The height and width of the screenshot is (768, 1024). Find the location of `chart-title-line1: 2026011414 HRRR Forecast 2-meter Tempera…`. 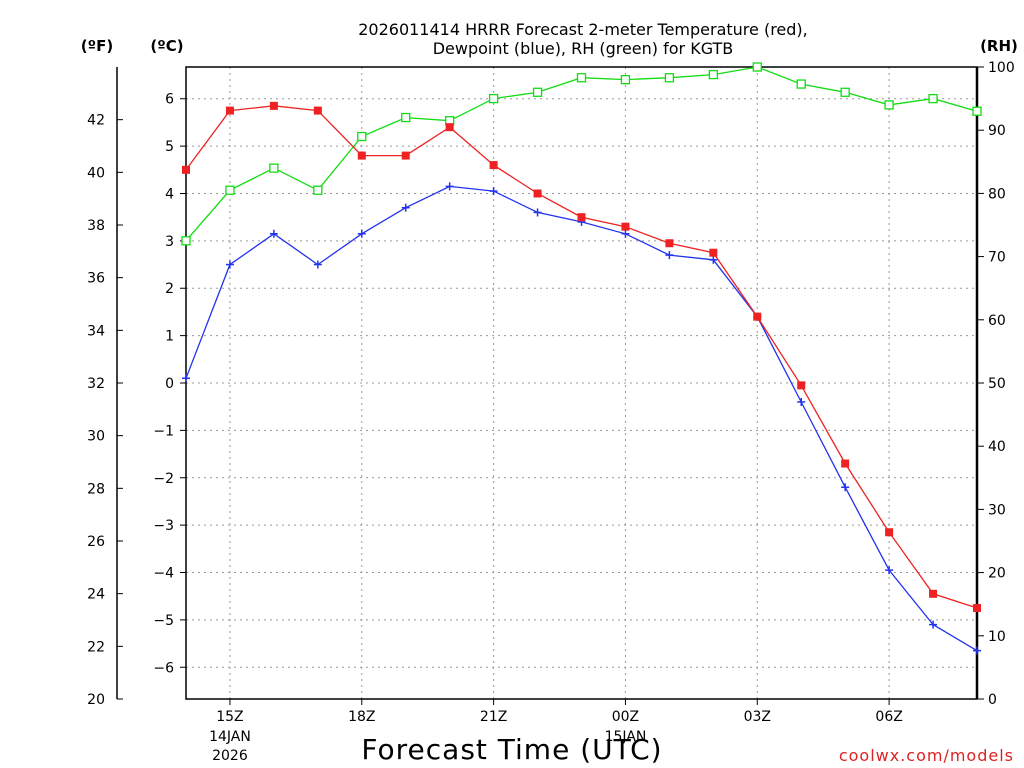

chart-title-line1: 2026011414 HRRR Forecast 2-meter Tempera… is located at coordinates (583, 29).